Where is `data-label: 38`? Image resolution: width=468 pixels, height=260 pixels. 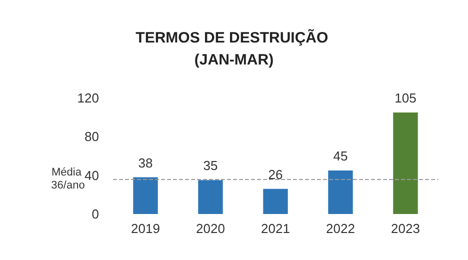
data-label: 38 is located at coordinates (145, 162).